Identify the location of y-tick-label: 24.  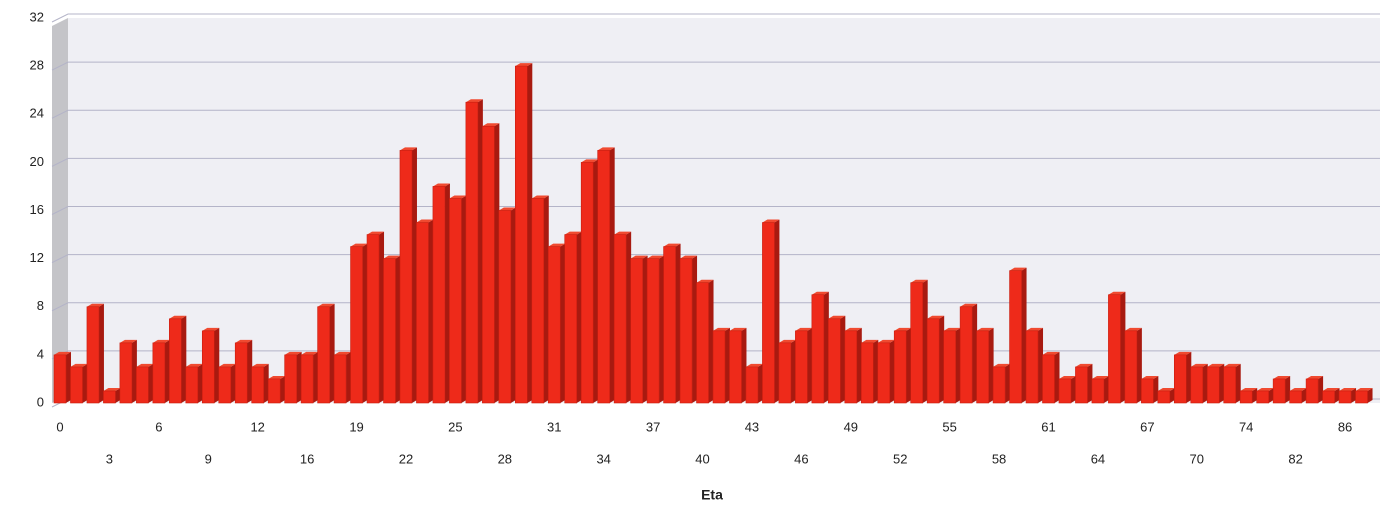
(37, 113).